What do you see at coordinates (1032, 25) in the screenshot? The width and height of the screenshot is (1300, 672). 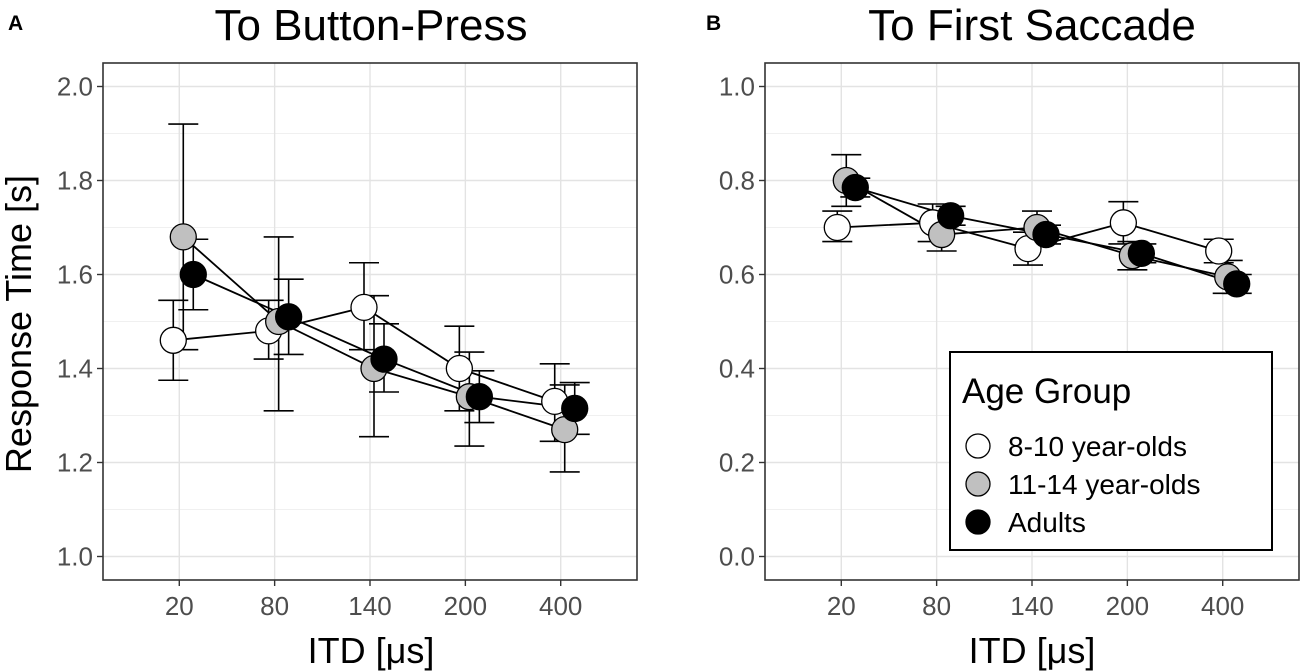 I see `panel-b-title: To First Saccade` at bounding box center [1032, 25].